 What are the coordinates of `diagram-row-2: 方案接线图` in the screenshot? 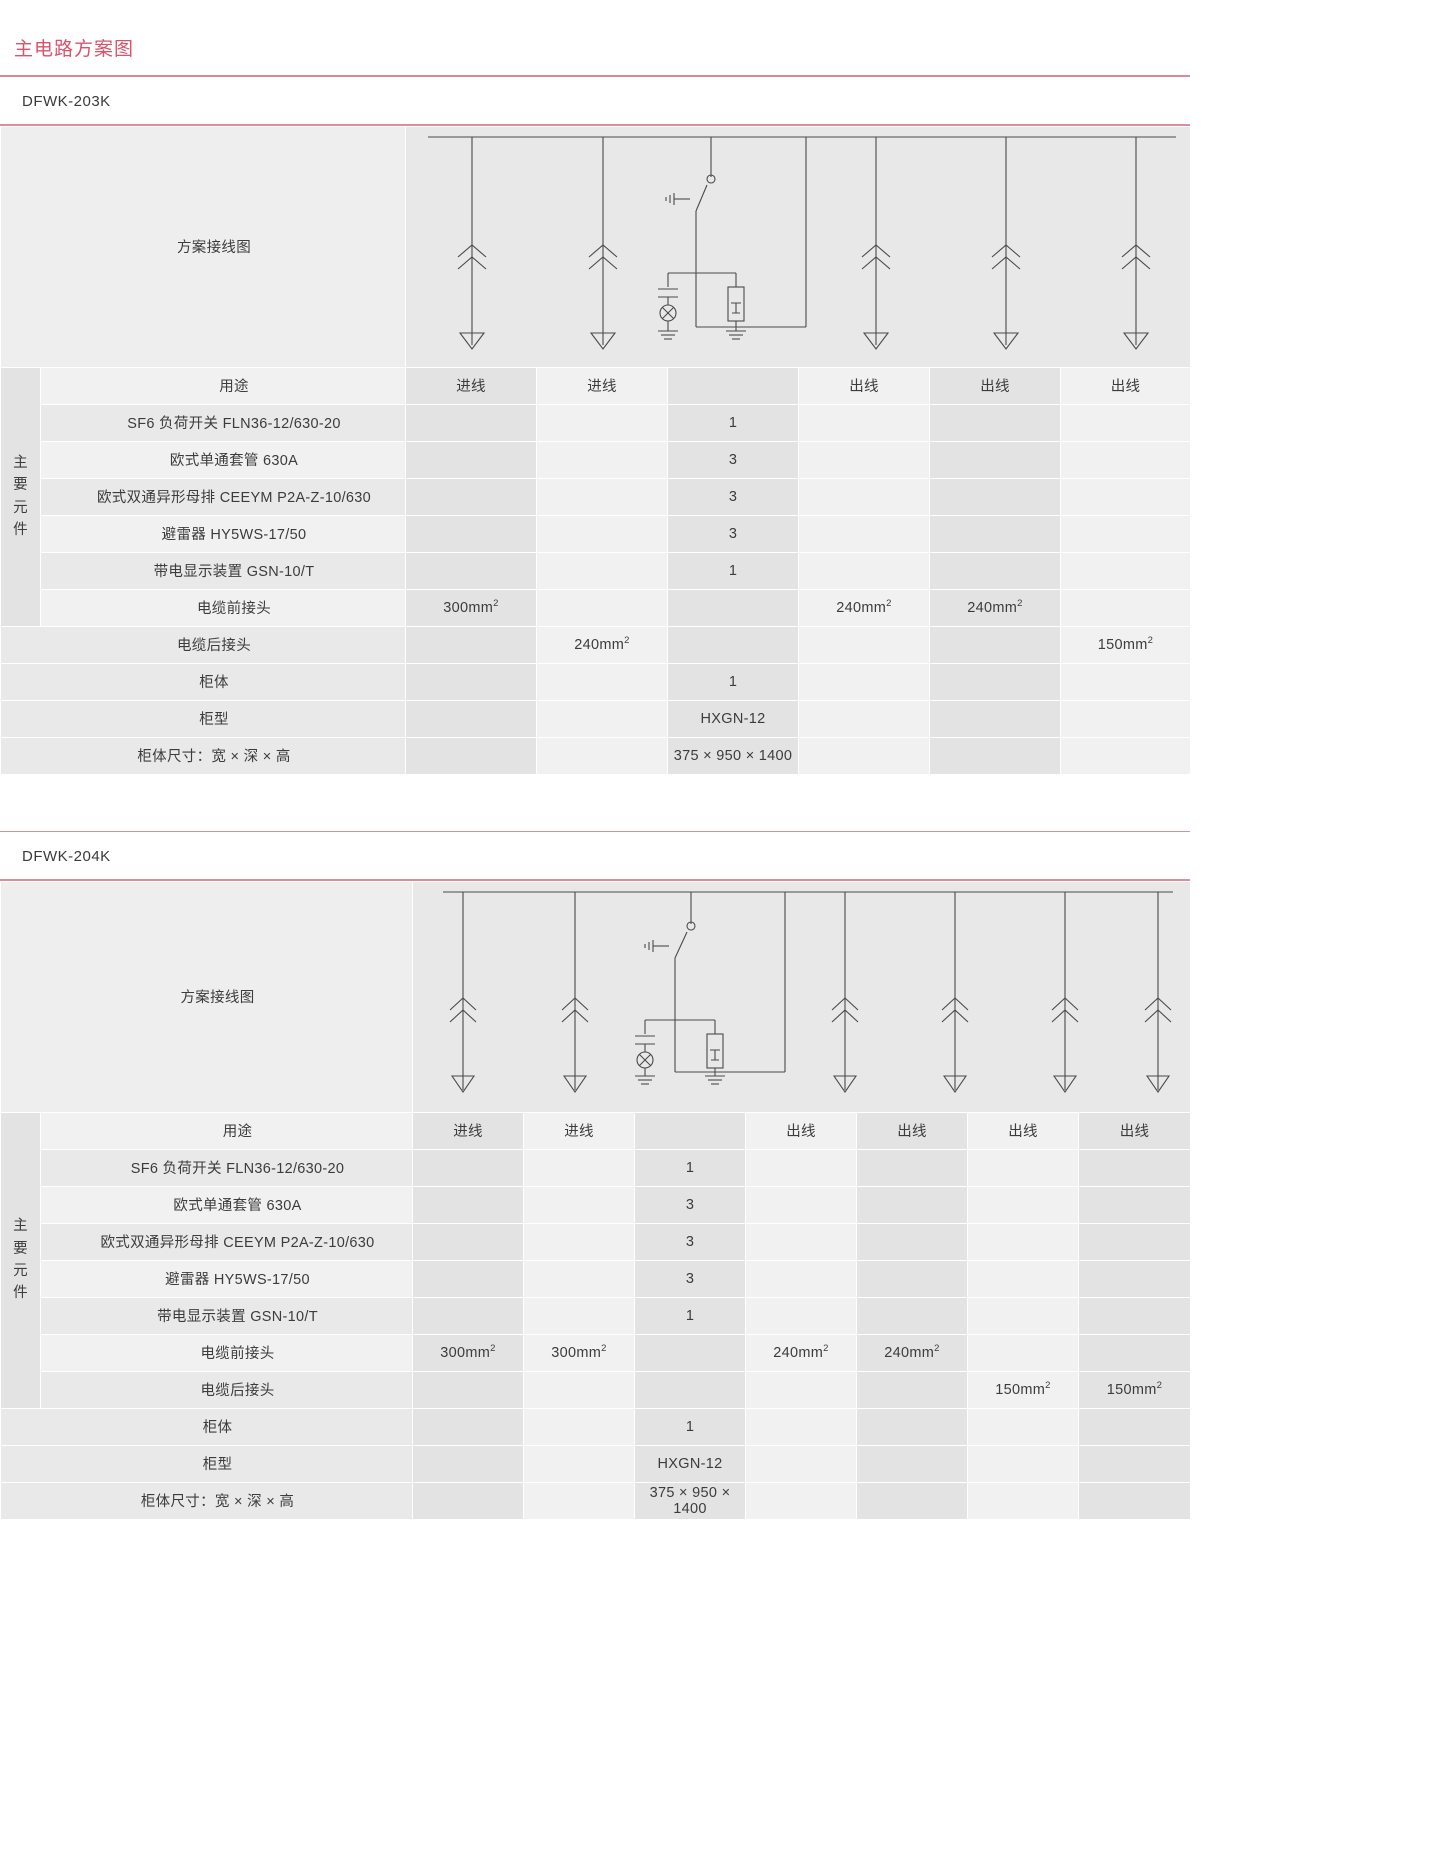 It's located at (596, 996).